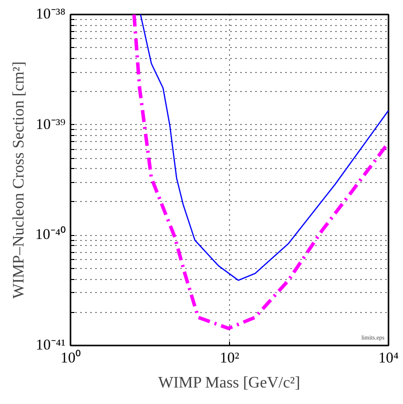 The height and width of the screenshot is (404, 403). Describe the element at coordinates (51, 124) in the screenshot. I see `y-tick-label: 10⁻³⁹` at that location.